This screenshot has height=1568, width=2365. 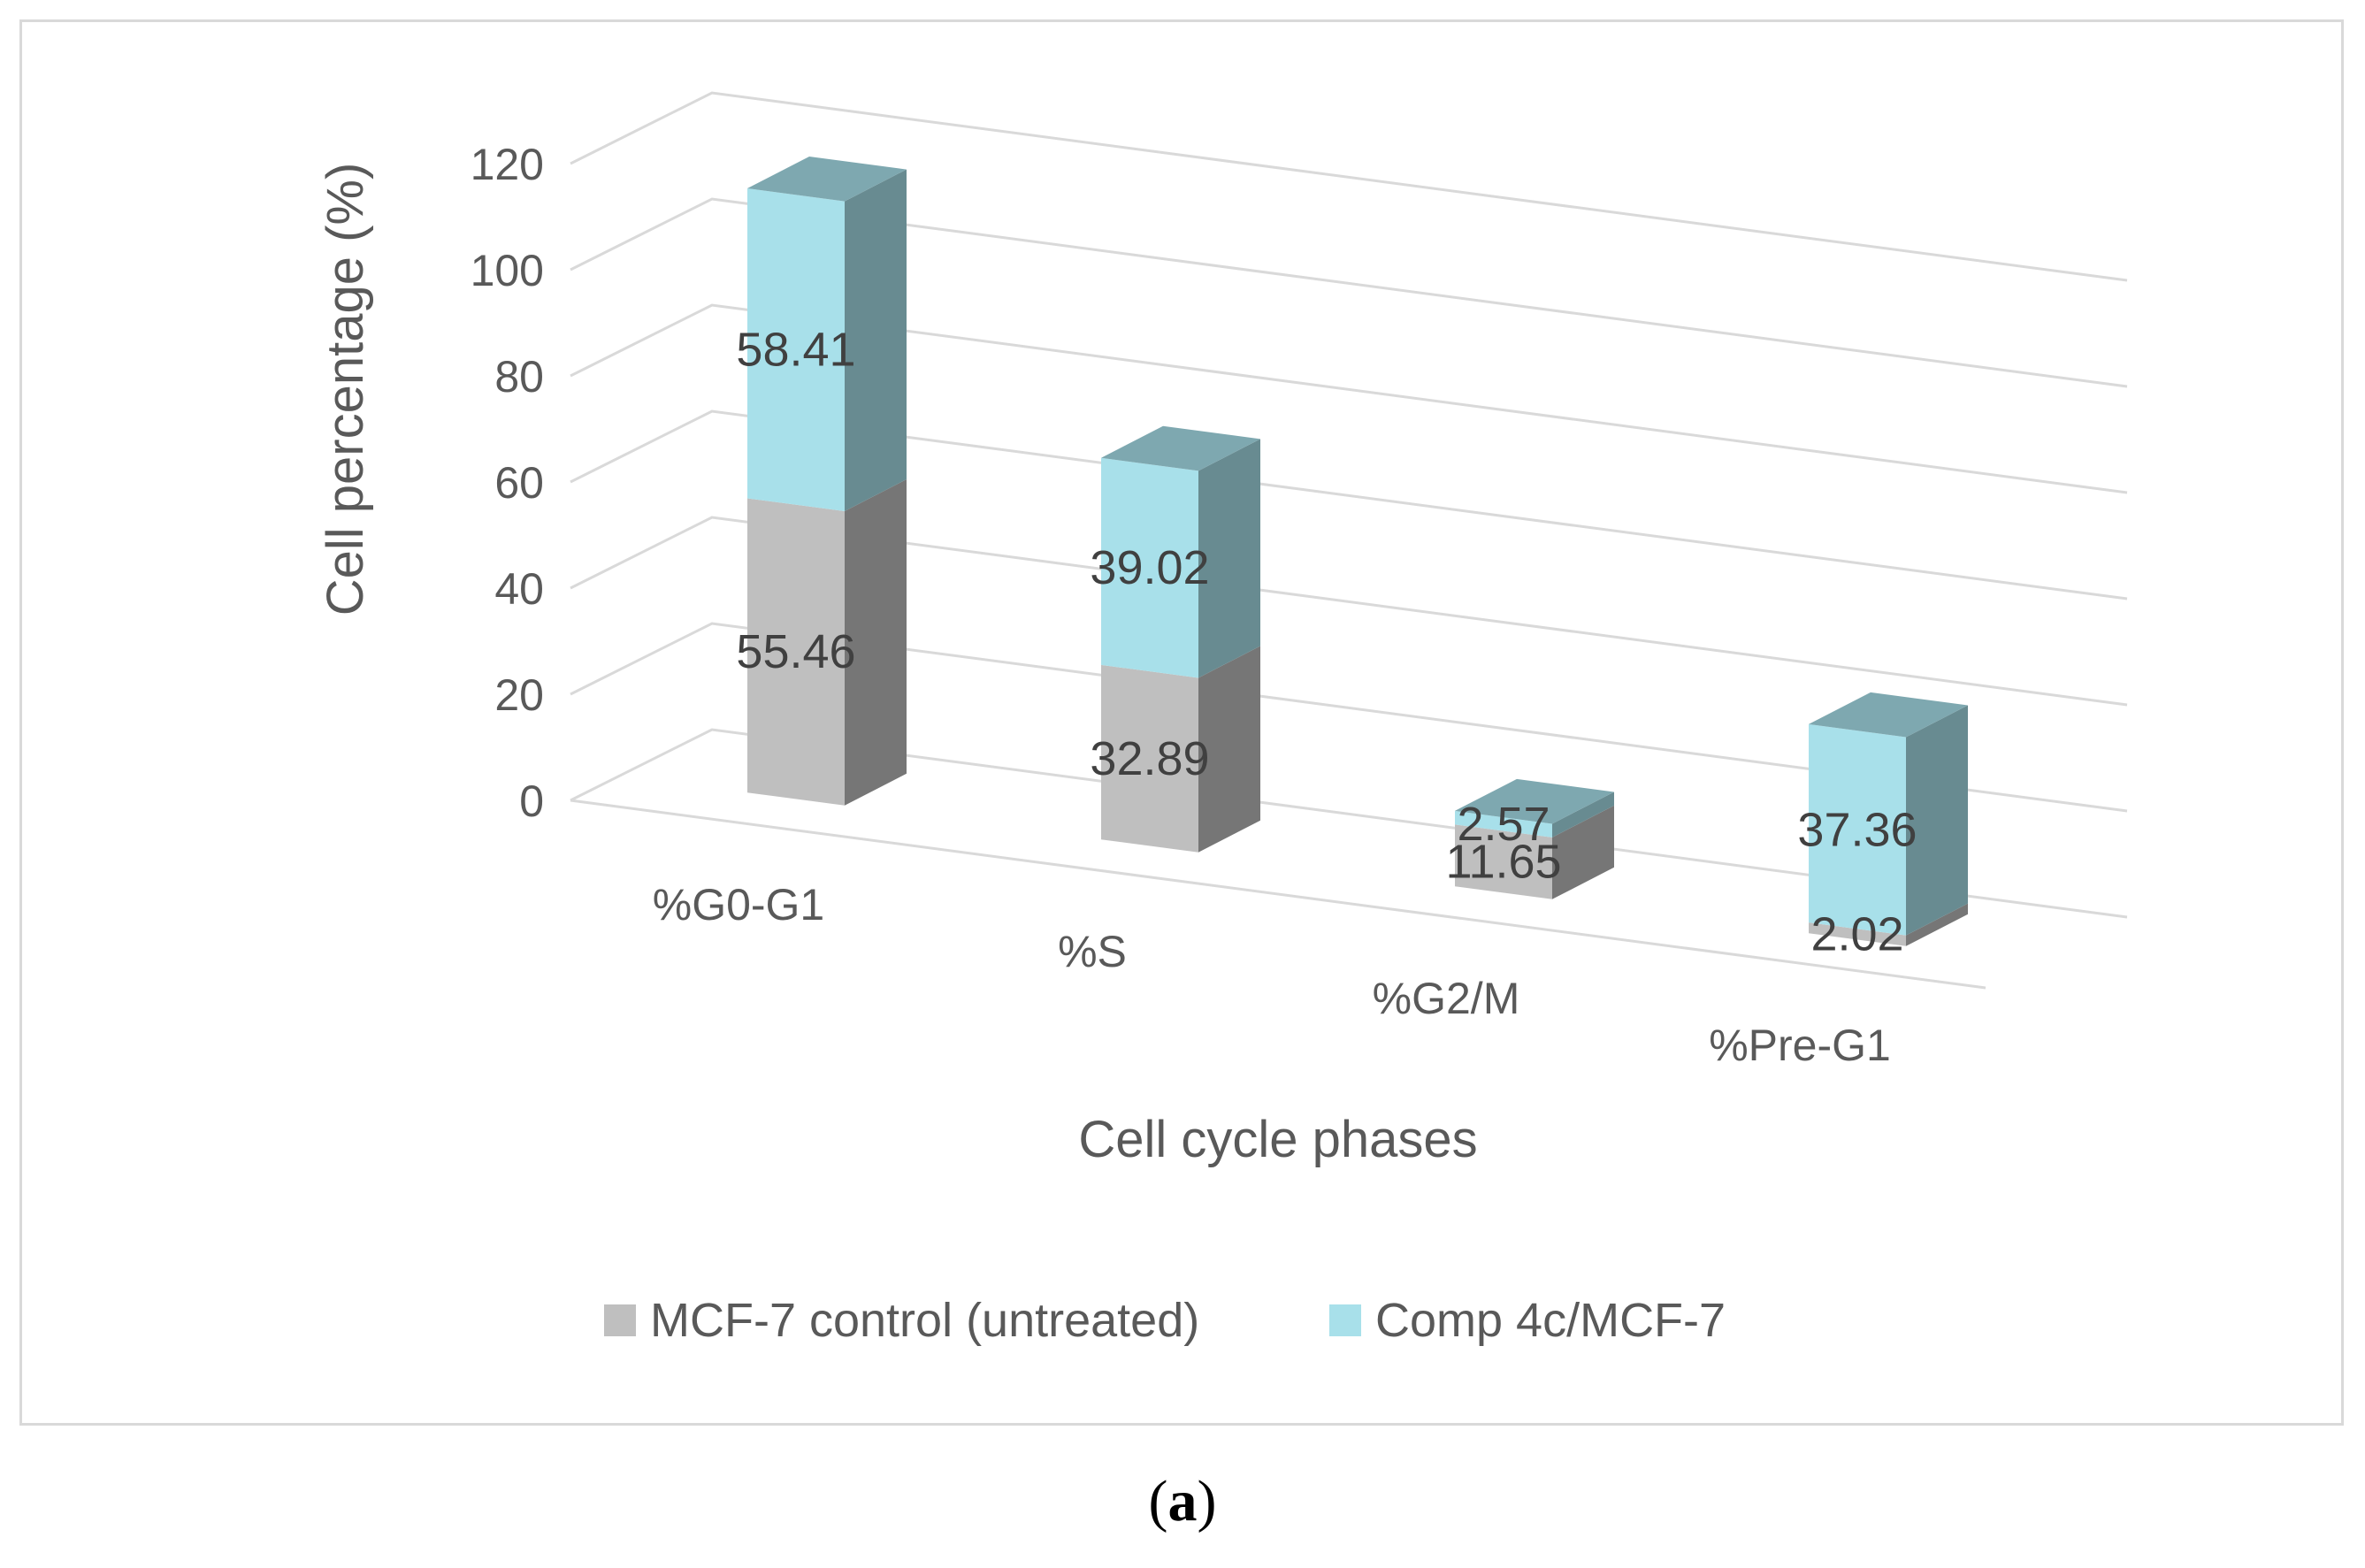 What do you see at coordinates (1092, 951) in the screenshot?
I see `category-label: %S` at bounding box center [1092, 951].